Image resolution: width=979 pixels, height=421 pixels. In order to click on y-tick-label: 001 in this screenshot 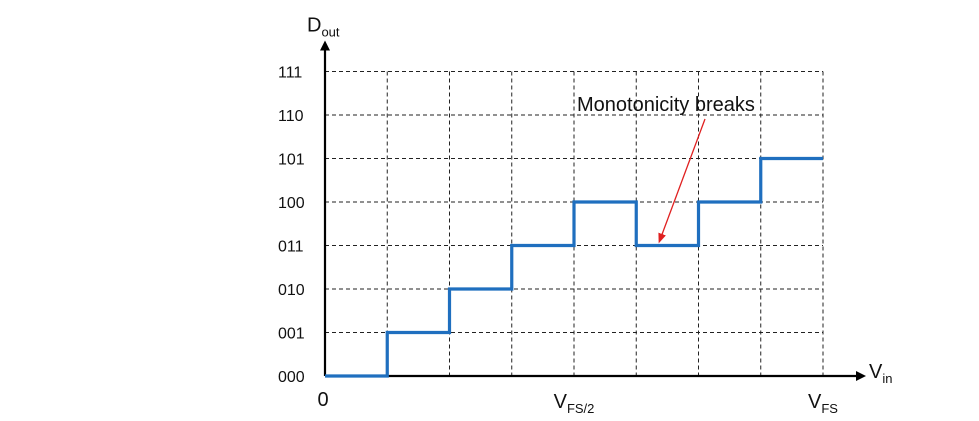, I will do `click(291, 334)`.